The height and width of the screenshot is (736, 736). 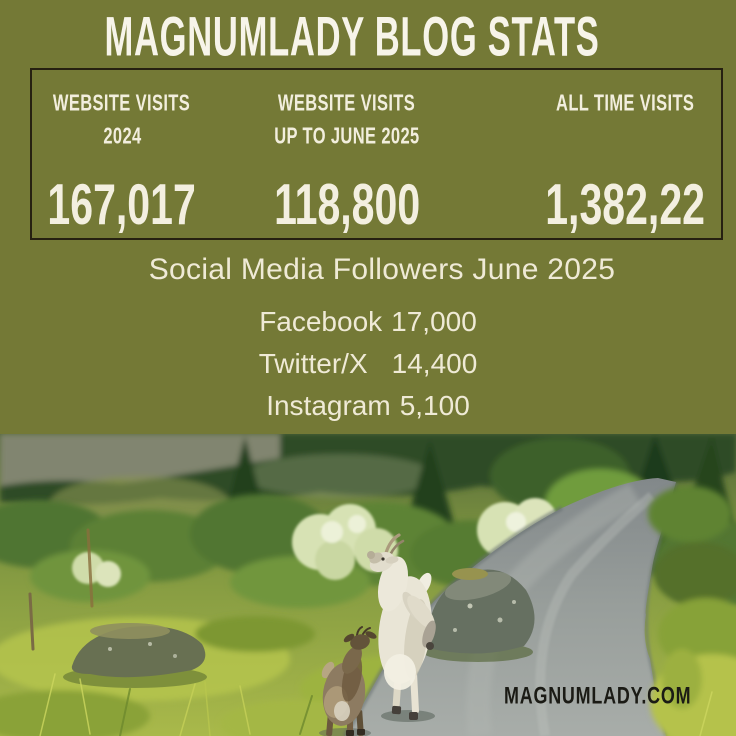 I want to click on white-goat, so click(x=401, y=627).